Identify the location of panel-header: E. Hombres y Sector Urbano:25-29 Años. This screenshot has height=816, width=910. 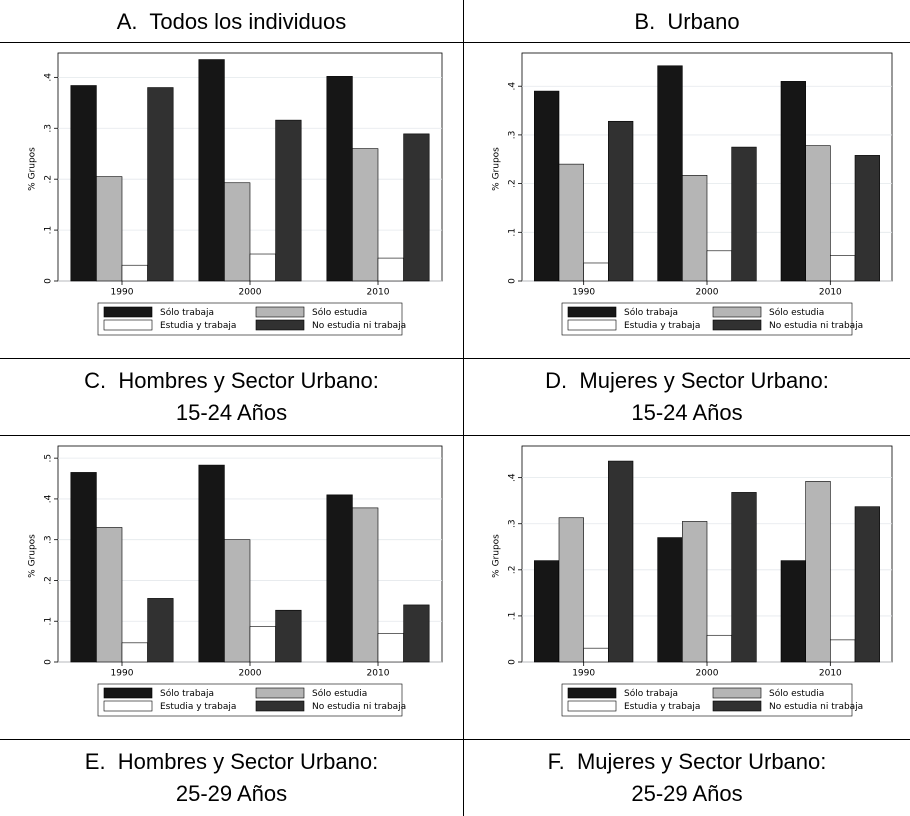
(232, 778).